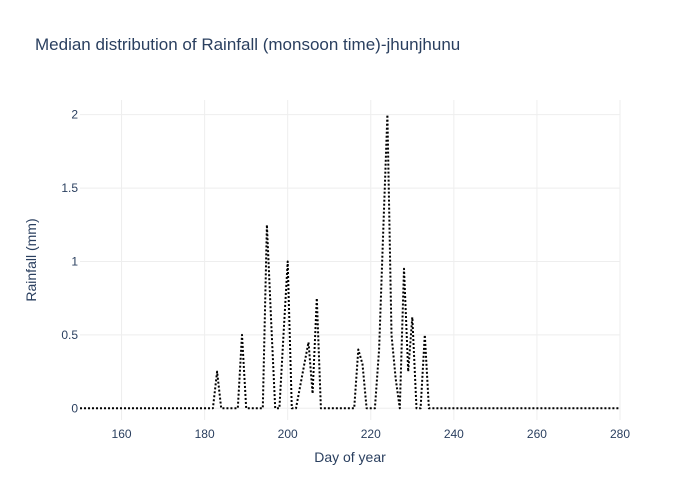 The width and height of the screenshot is (700, 500). What do you see at coordinates (288, 434) in the screenshot?
I see `x-tick-label: 200` at bounding box center [288, 434].